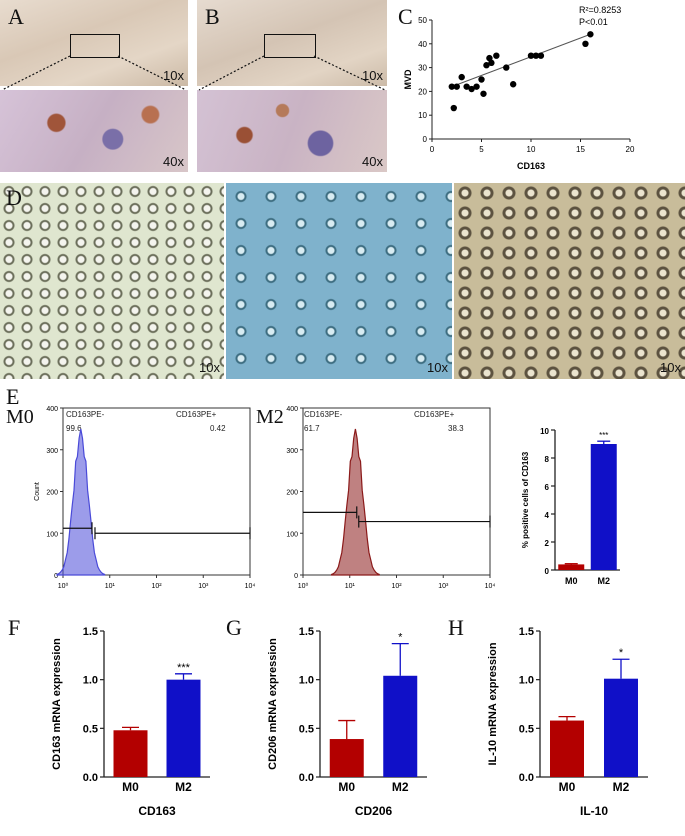  Describe the element at coordinates (521, 60) in the screenshot. I see `trend-line` at that location.